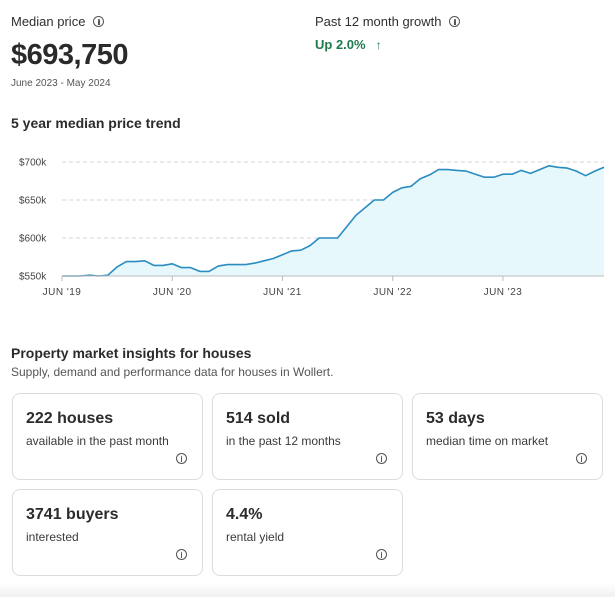  What do you see at coordinates (378, 21) in the screenshot?
I see `growth-label: Past 12 month growth` at bounding box center [378, 21].